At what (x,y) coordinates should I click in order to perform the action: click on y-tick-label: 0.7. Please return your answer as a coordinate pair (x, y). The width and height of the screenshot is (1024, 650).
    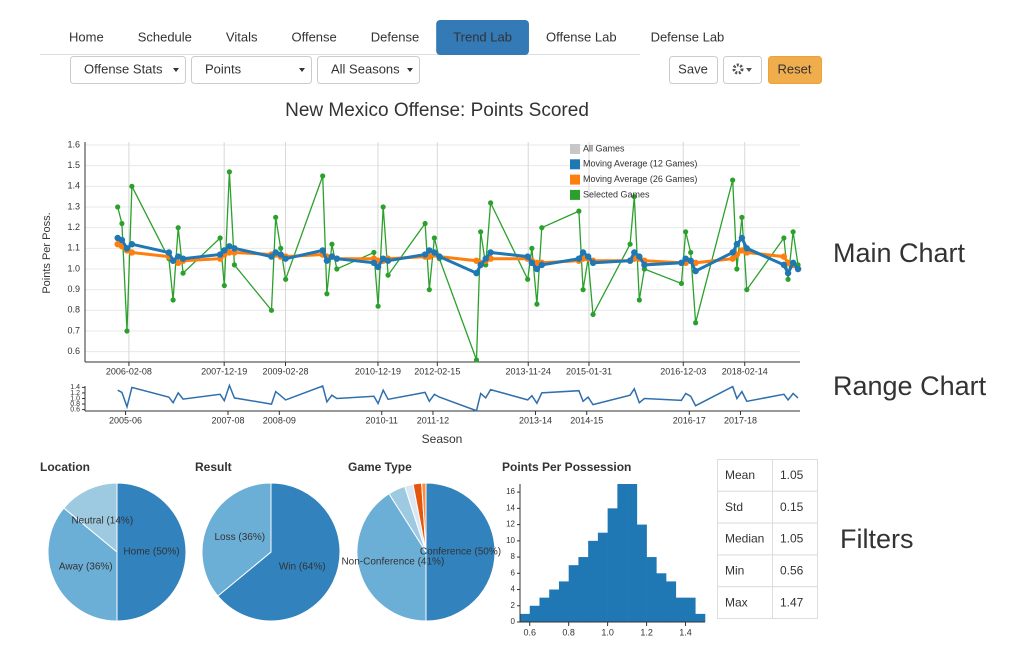
    Looking at the image, I should click on (73, 330).